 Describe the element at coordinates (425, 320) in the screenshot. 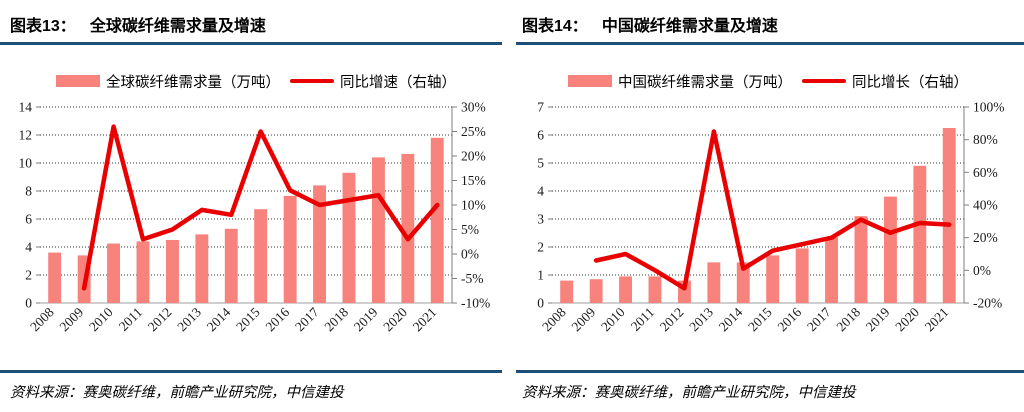

I see `year-label: 2021` at that location.